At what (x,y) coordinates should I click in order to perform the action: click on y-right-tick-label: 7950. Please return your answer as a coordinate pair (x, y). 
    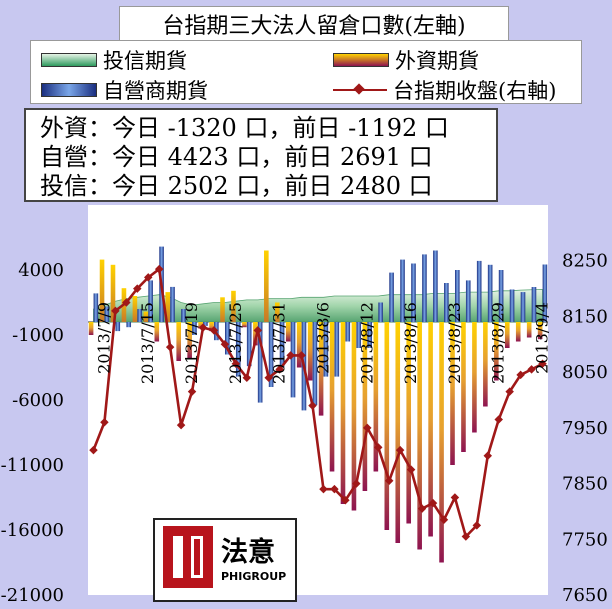
    Looking at the image, I should click on (585, 428).